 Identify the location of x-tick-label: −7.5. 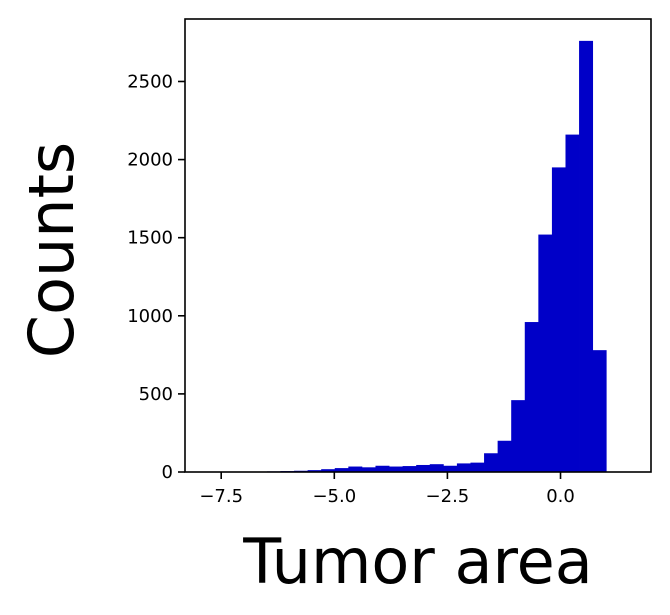
(221, 496).